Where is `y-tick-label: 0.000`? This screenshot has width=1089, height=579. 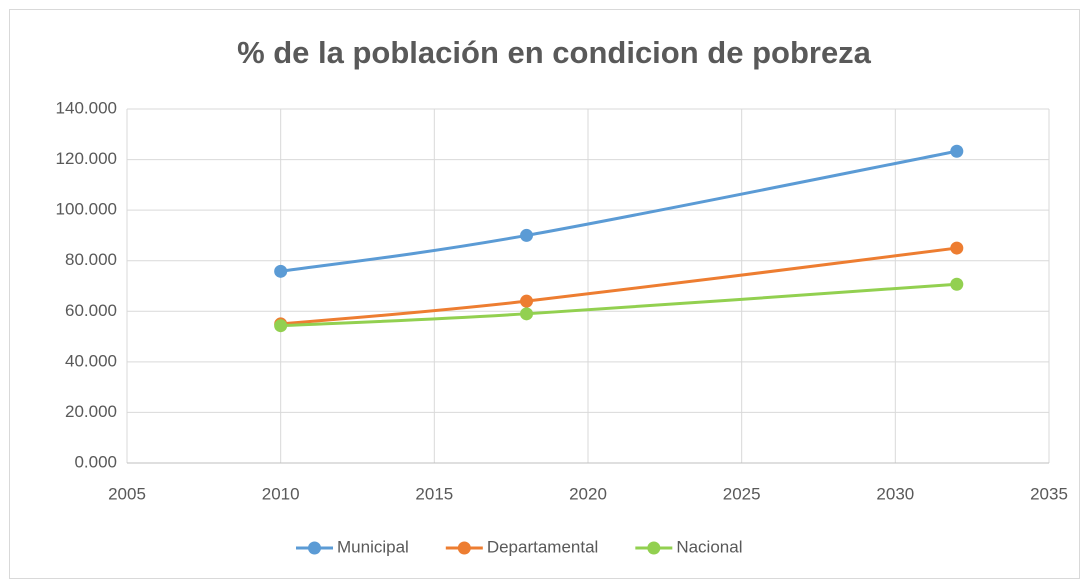
y-tick-label: 0.000 is located at coordinates (95, 461).